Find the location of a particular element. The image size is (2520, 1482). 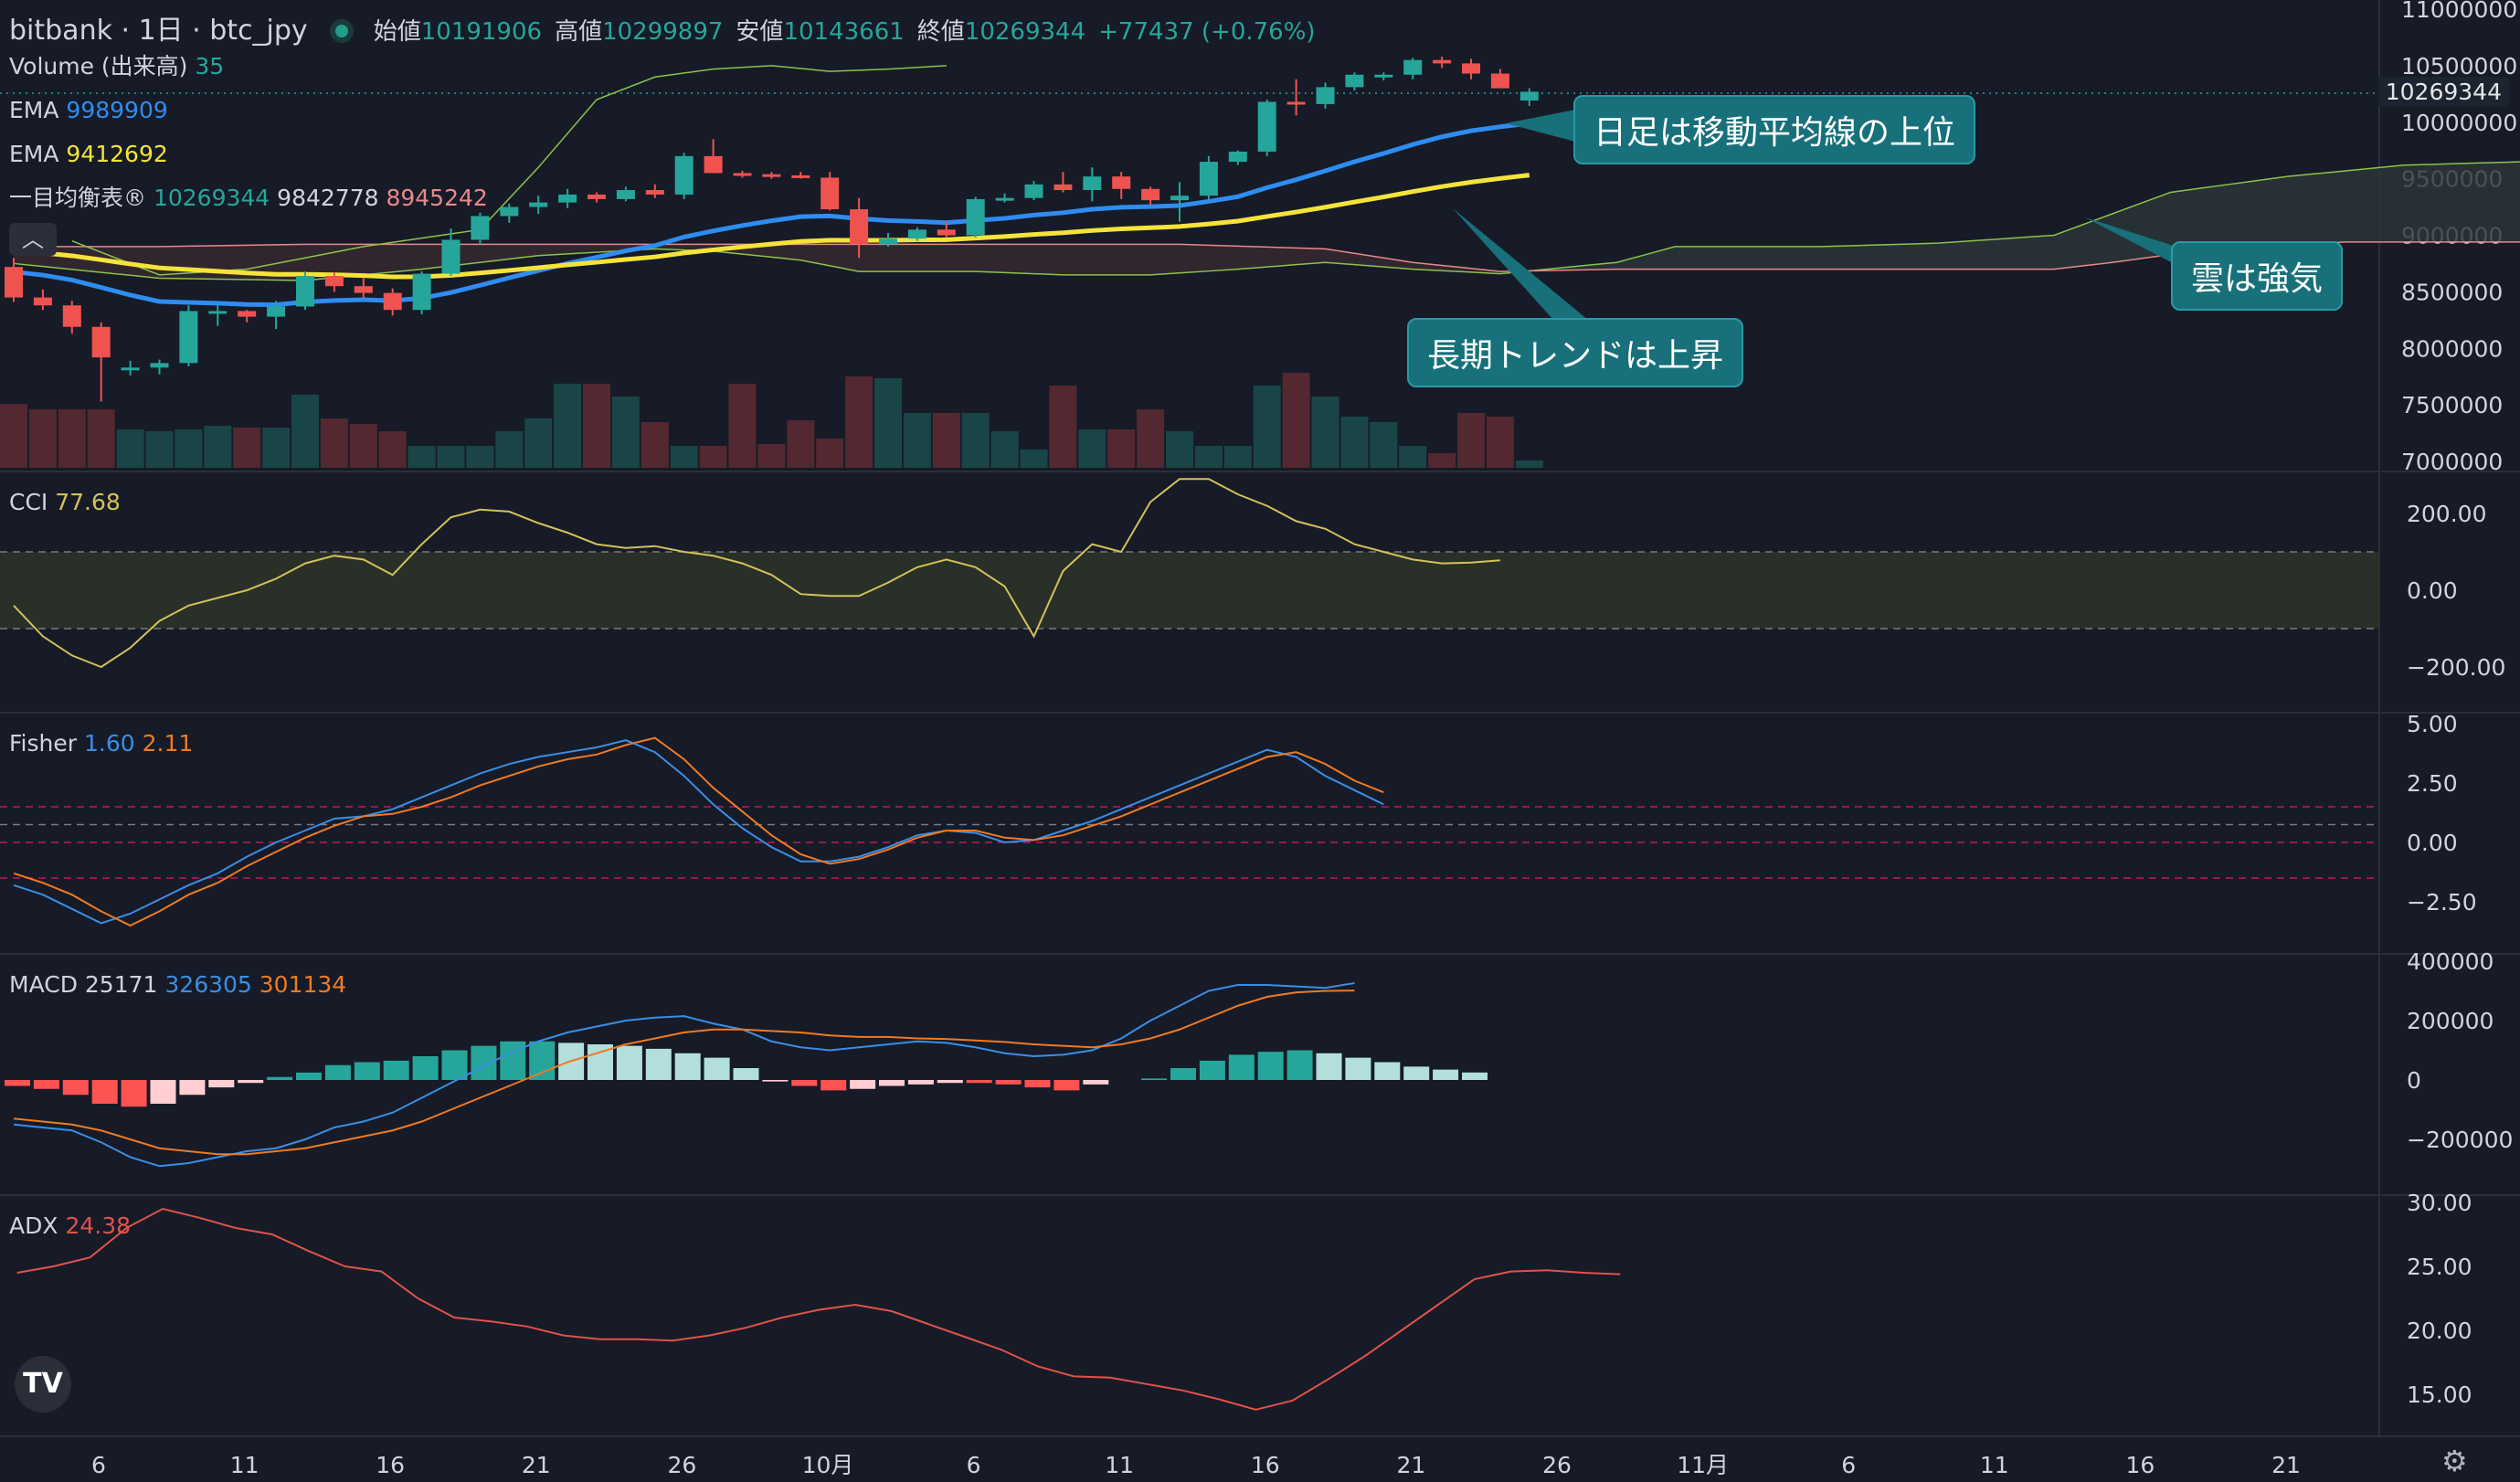

adx-tick-label: 15.00 is located at coordinates (2439, 1394).